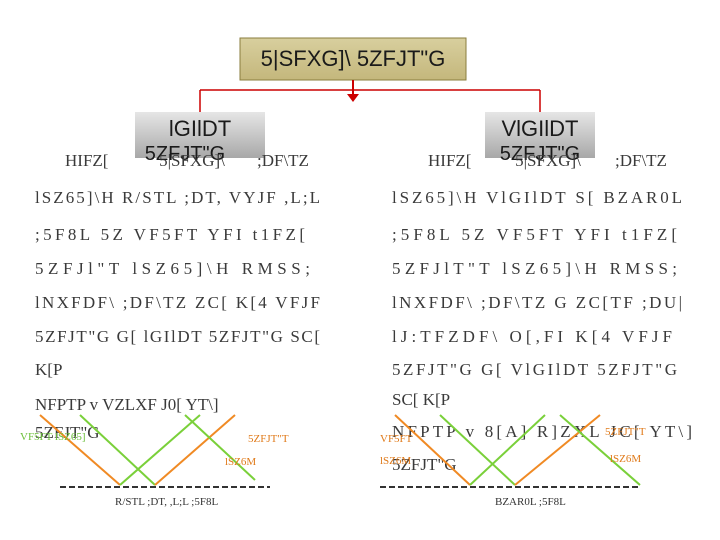  I want to click on heading: VlGIlDT, so click(540, 128).